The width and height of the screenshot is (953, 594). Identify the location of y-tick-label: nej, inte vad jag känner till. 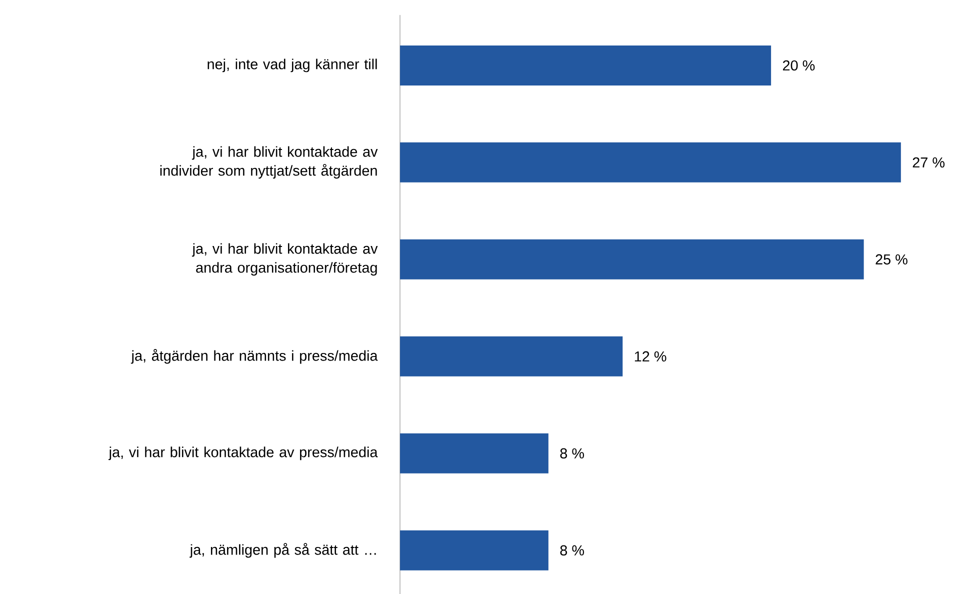
(292, 65).